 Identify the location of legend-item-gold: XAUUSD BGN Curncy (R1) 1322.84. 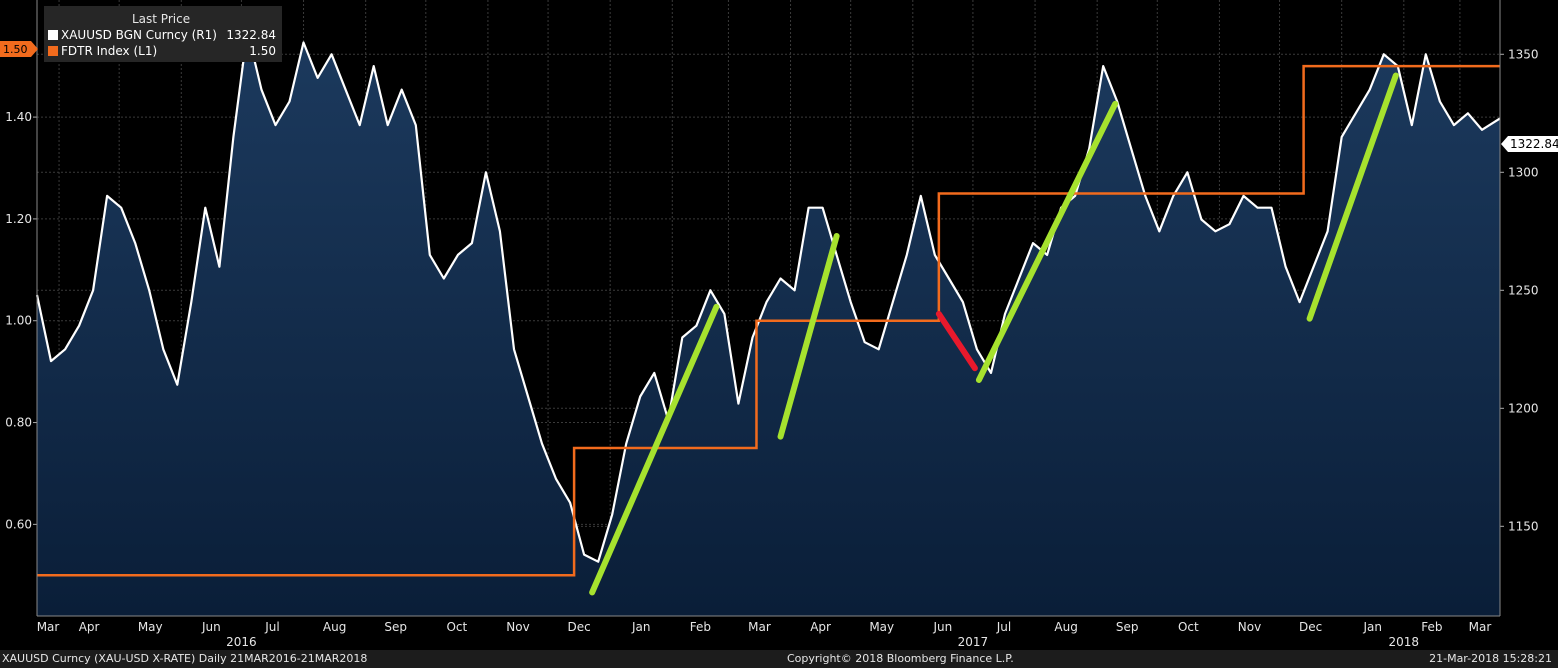
(162, 35).